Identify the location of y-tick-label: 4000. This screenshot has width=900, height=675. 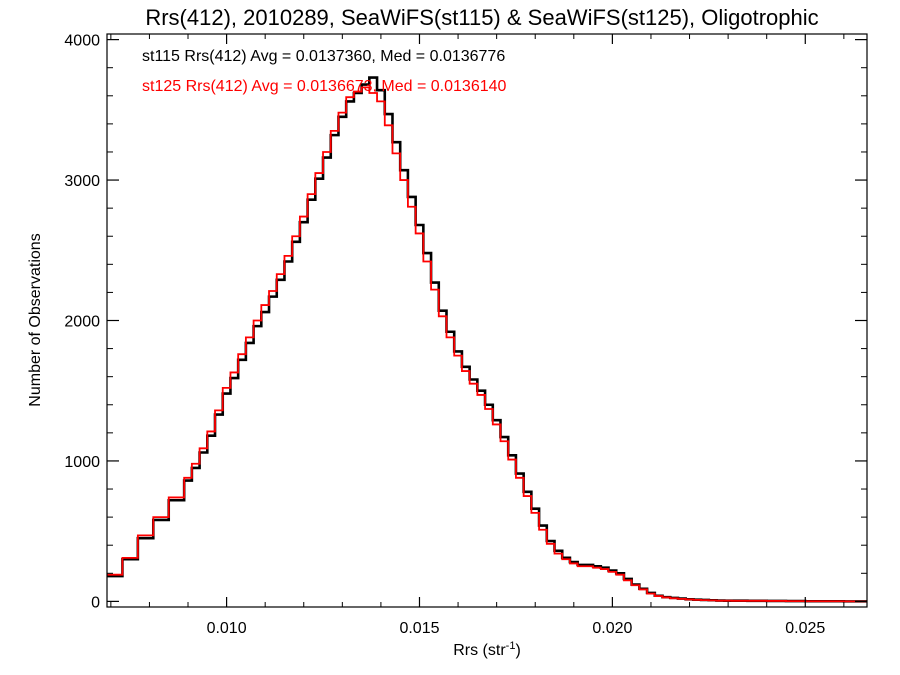
(82, 41).